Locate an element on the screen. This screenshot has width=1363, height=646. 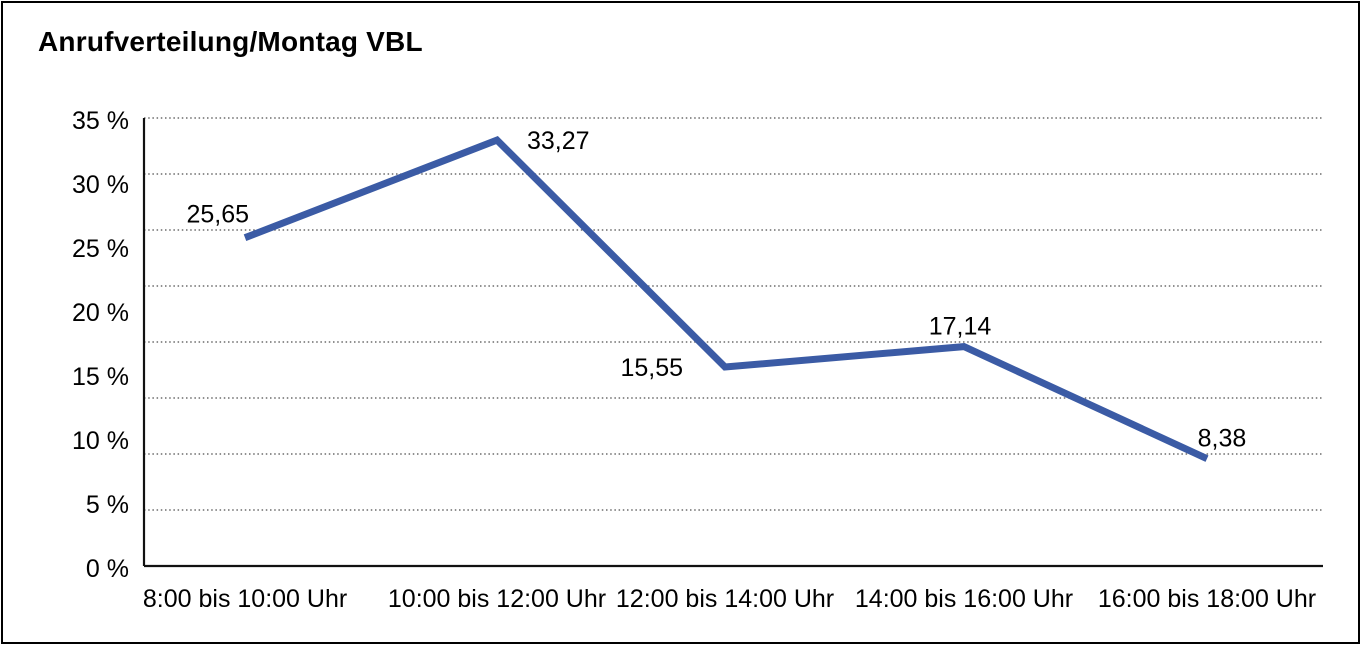
y-tick-label: 20 % is located at coordinates (100, 313).